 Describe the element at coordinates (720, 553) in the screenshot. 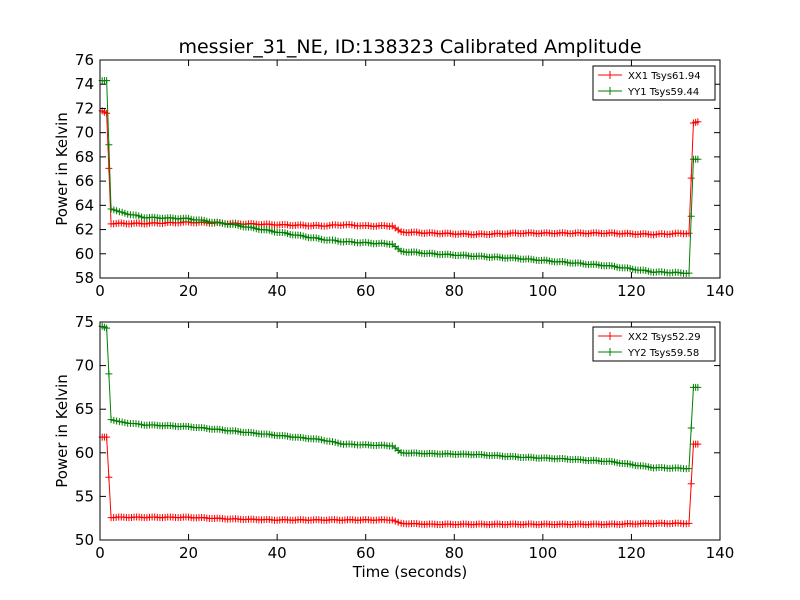

I see `bottom-plot-x-tick-label: 140` at that location.